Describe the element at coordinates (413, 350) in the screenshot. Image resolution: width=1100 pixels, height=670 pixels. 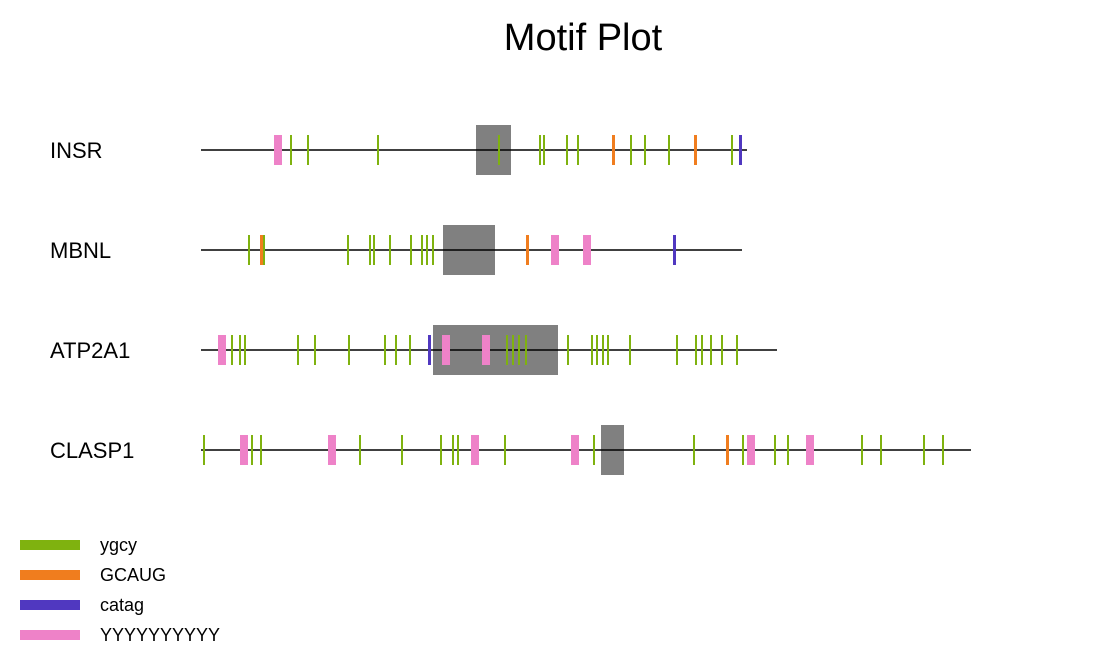
I see `gene-row: ATP2A1` at that location.